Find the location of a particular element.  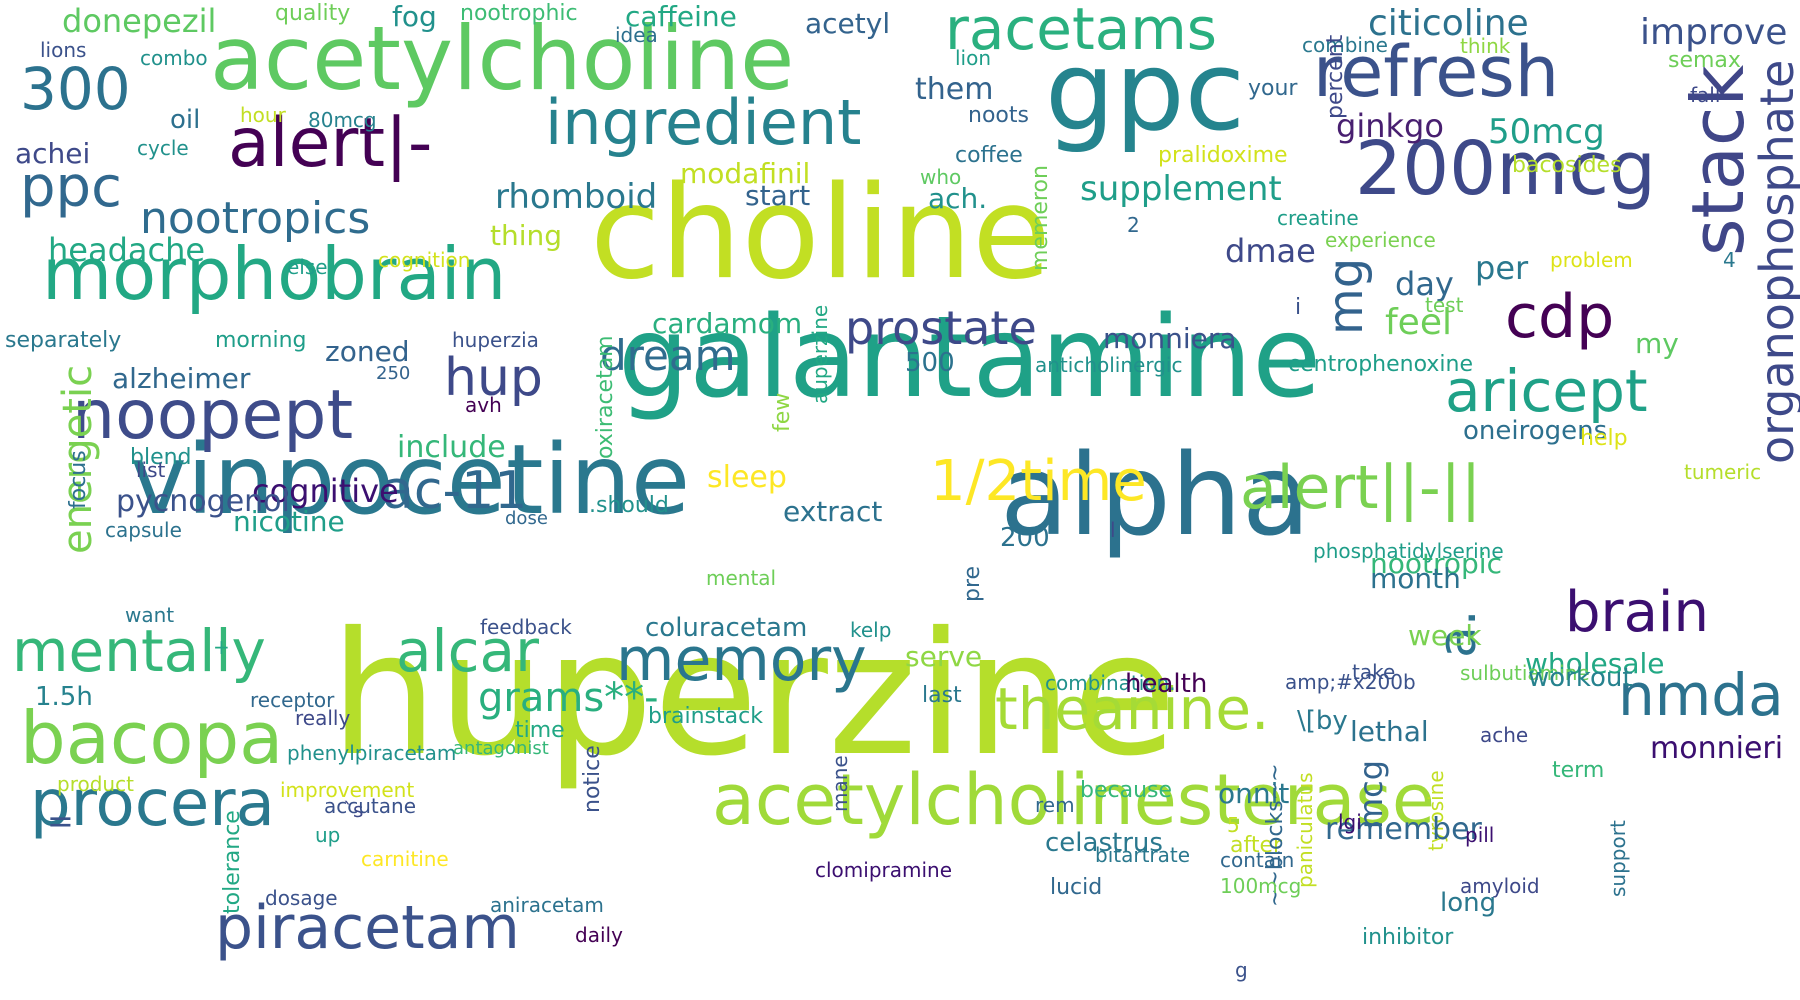

word-product: product is located at coordinates (95, 784).